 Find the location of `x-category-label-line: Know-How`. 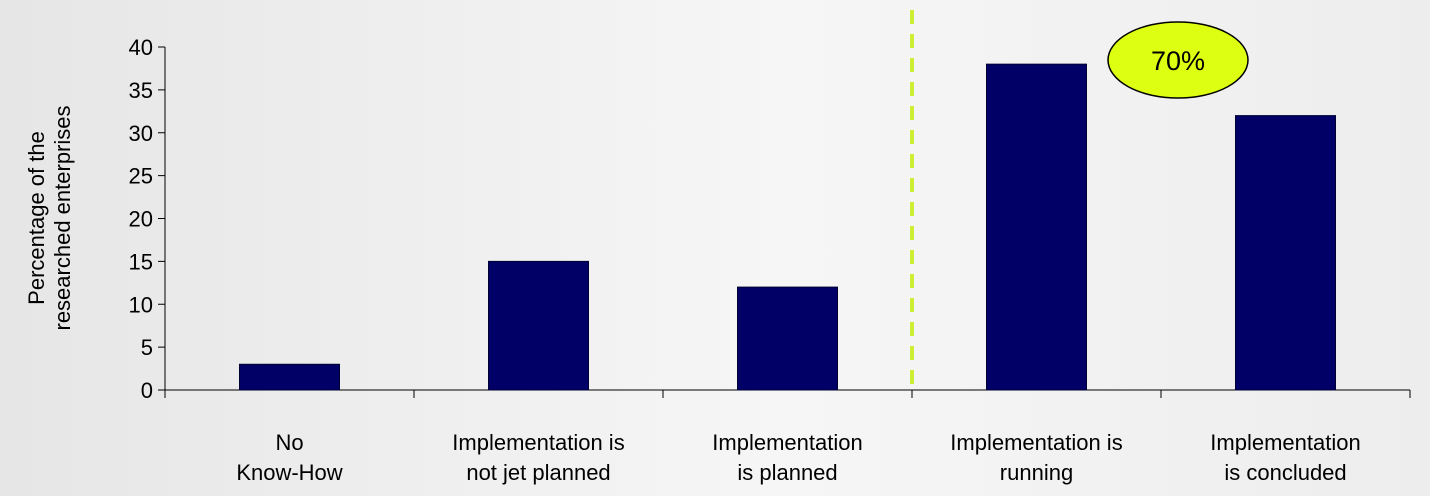

x-category-label-line: Know-How is located at coordinates (289, 472).